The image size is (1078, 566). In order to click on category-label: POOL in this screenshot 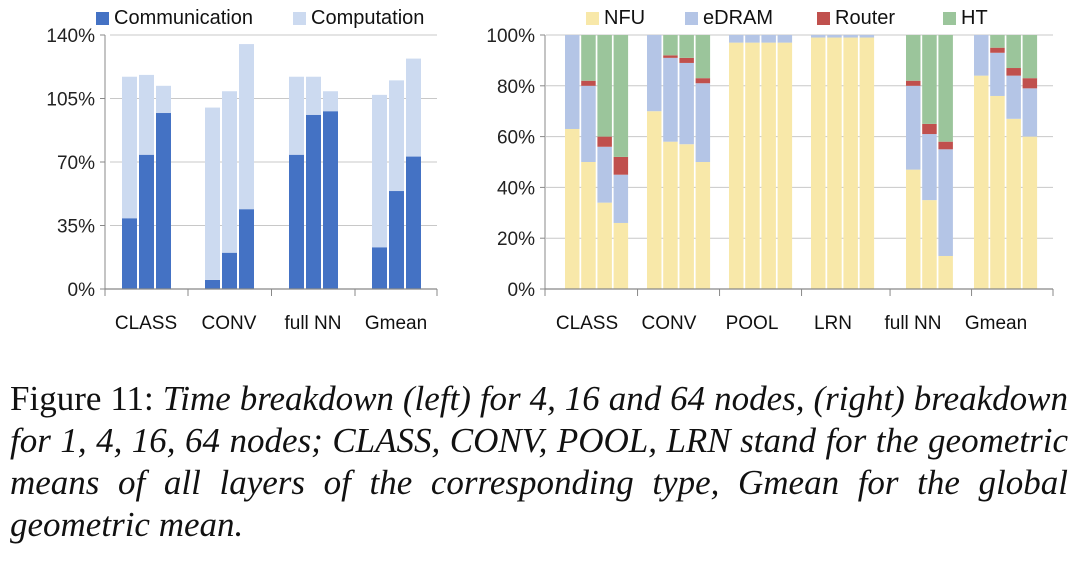, I will do `click(752, 323)`.